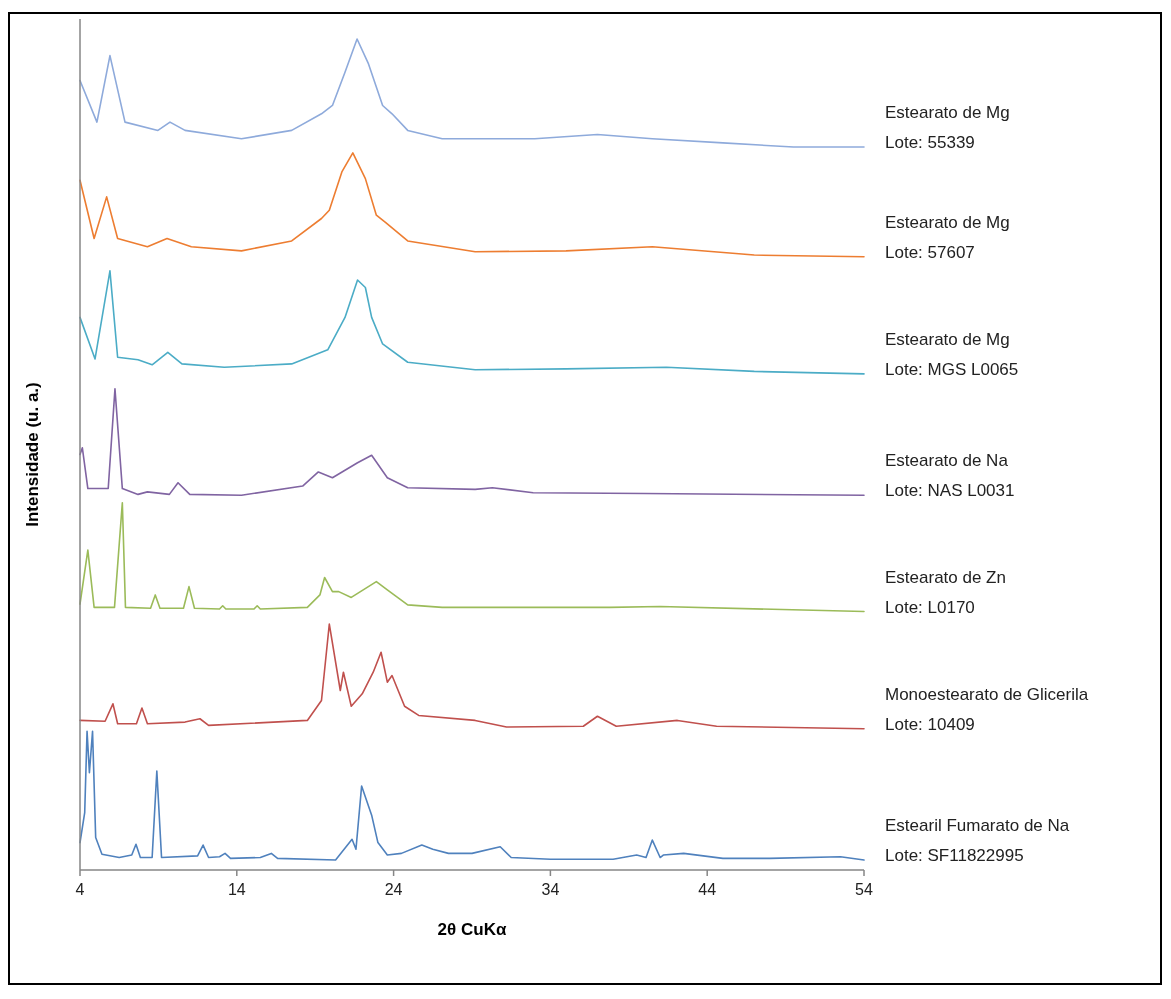  Describe the element at coordinates (977, 841) in the screenshot. I see `series-label: Estearil Fumarato de Na Lote: SF11822995` at that location.